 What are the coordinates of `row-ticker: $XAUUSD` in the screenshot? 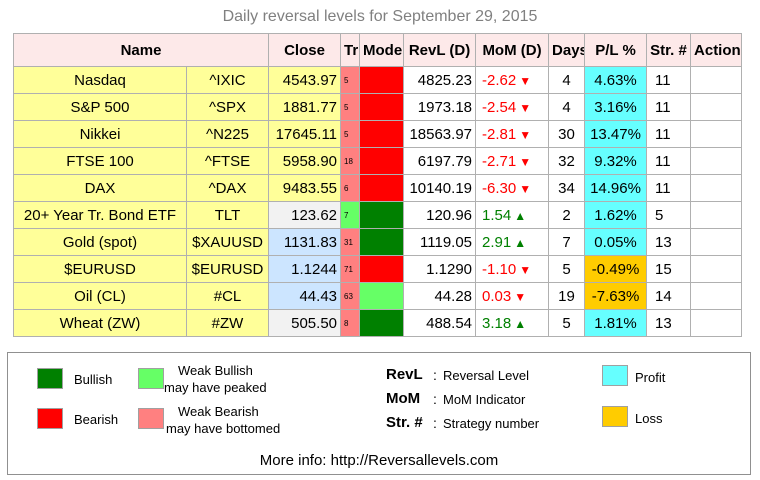 It's located at (227, 242).